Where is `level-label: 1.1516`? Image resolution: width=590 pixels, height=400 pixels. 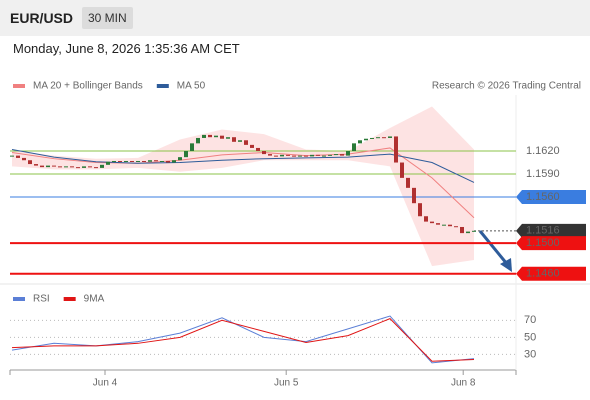 level-label: 1.1516 is located at coordinates (543, 231).